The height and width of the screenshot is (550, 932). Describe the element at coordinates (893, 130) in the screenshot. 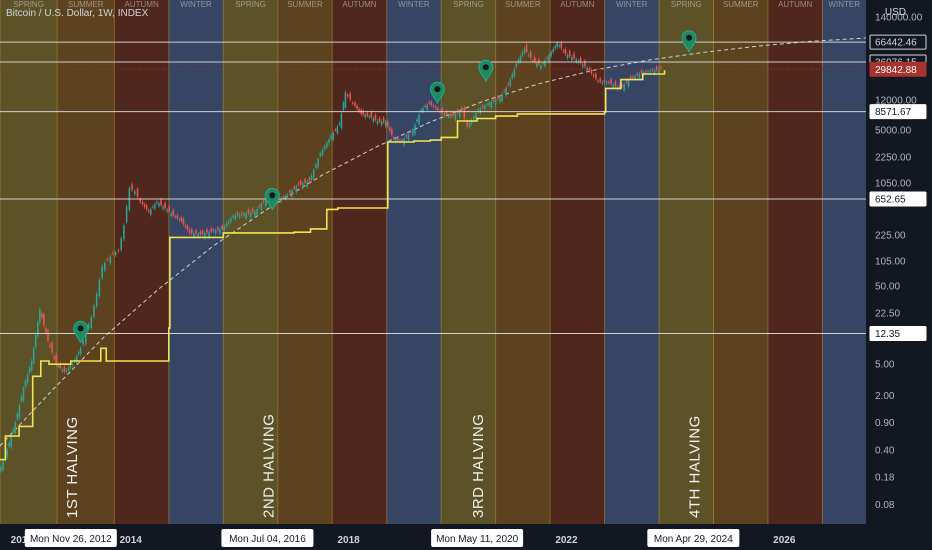

I see `price-tick-label: 5000.00` at that location.